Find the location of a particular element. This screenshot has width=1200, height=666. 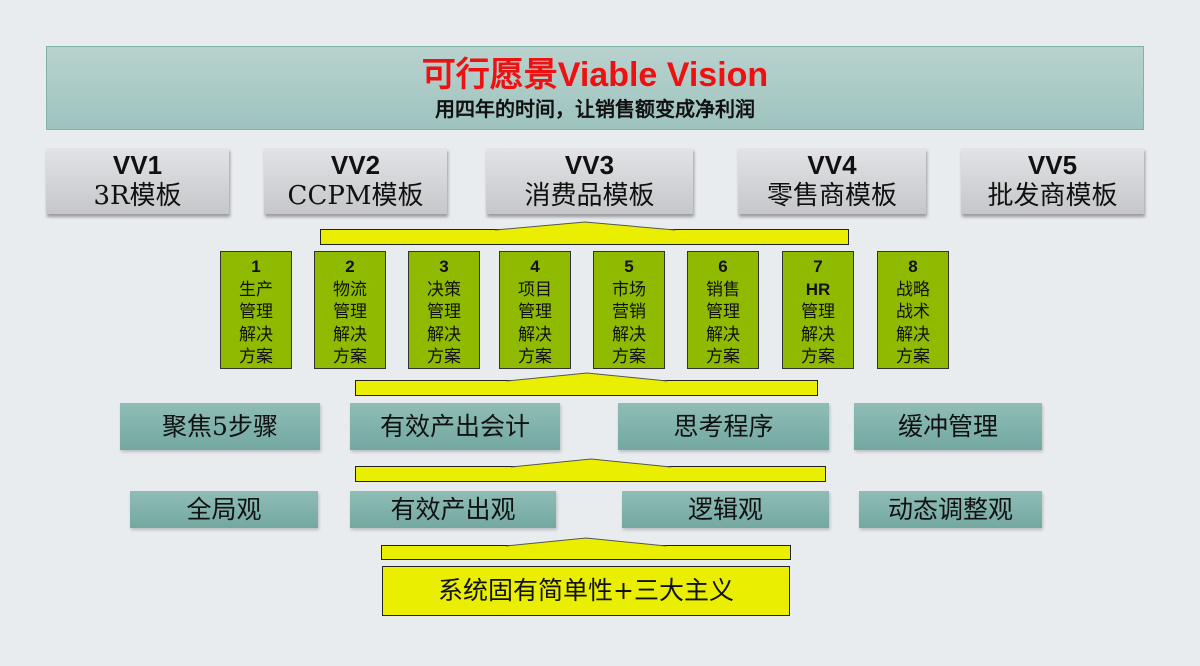

template-vv2: VV2 CCPM模板 is located at coordinates (355, 181).